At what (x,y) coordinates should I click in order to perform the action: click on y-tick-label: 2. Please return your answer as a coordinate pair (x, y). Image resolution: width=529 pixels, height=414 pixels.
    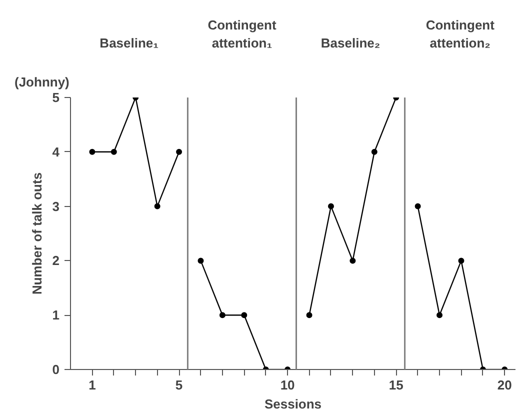
    Looking at the image, I should click on (56, 260).